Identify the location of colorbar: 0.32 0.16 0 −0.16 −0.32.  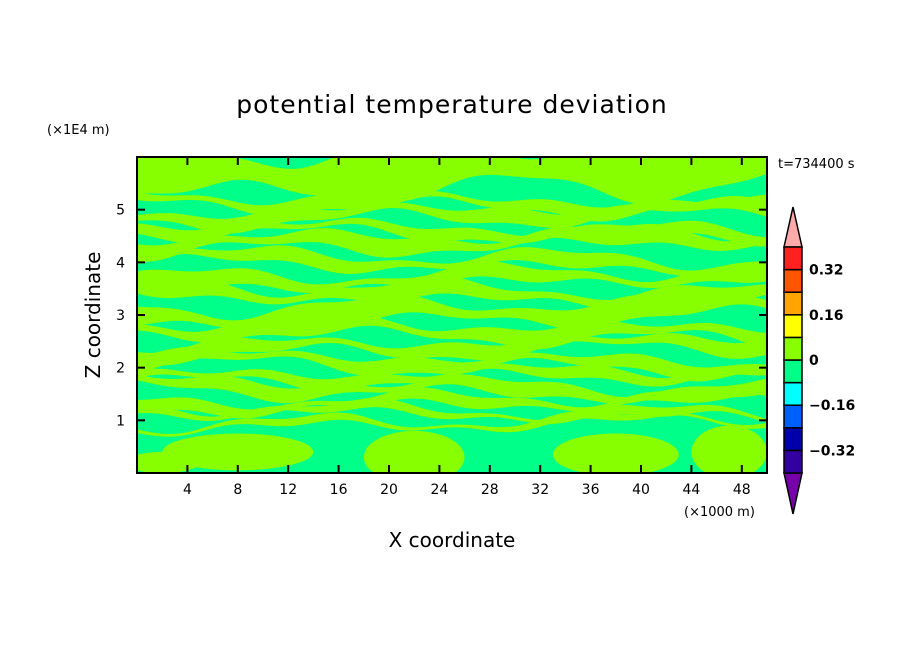
(819, 360).